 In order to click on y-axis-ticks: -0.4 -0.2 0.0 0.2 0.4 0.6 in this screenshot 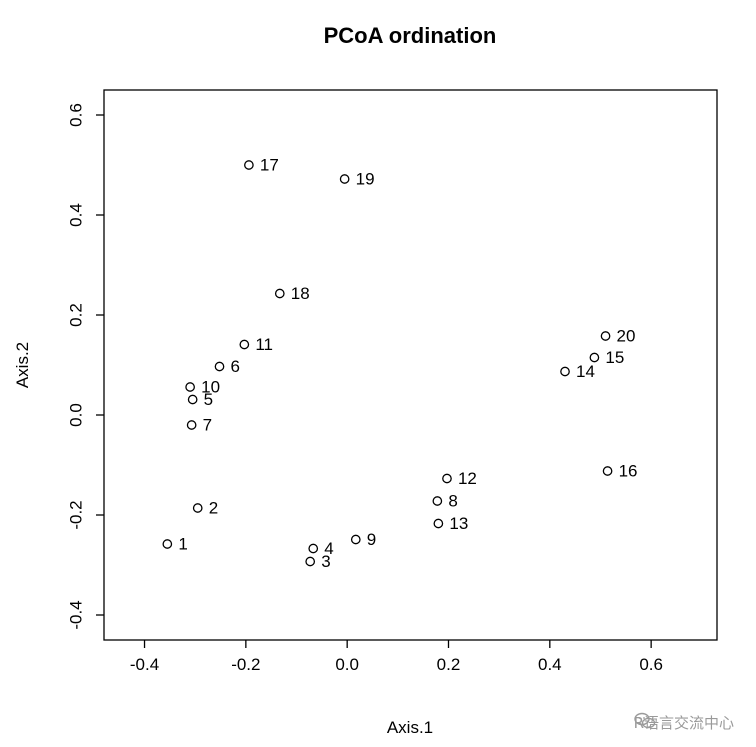, I will do `click(85, 366)`.